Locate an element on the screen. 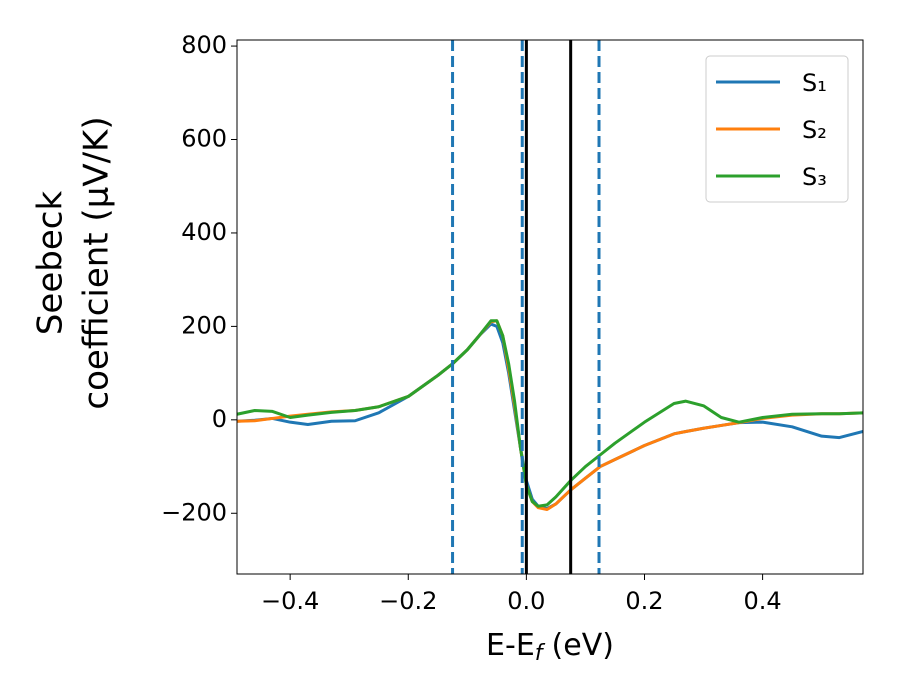 This screenshot has width=900, height=700. y-axis-label: Seebeck is located at coordinates (51, 263).